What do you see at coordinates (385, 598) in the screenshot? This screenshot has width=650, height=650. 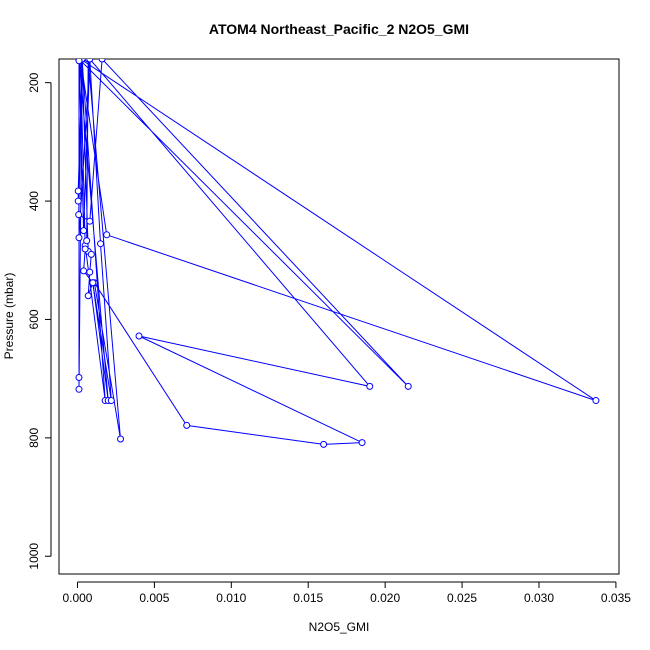 I see `x-tick-label: 0.020` at bounding box center [385, 598].